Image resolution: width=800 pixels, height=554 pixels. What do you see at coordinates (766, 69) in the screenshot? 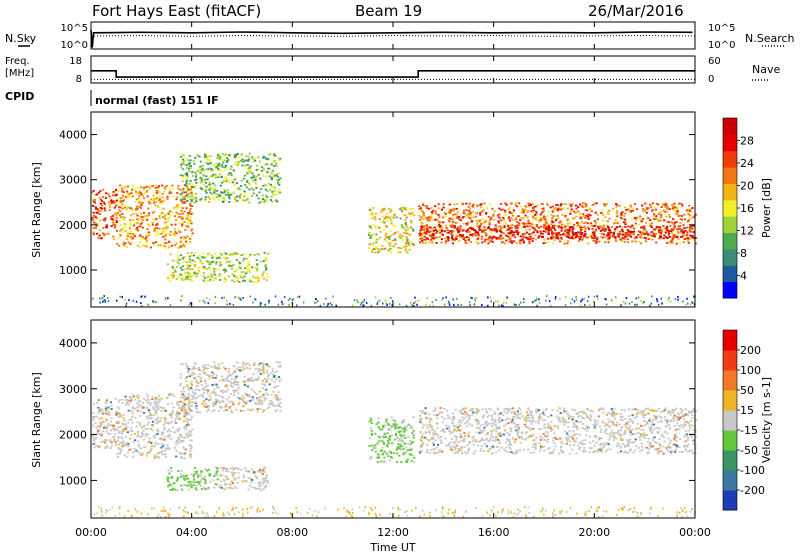
I see `nave-label: Nave` at bounding box center [766, 69].